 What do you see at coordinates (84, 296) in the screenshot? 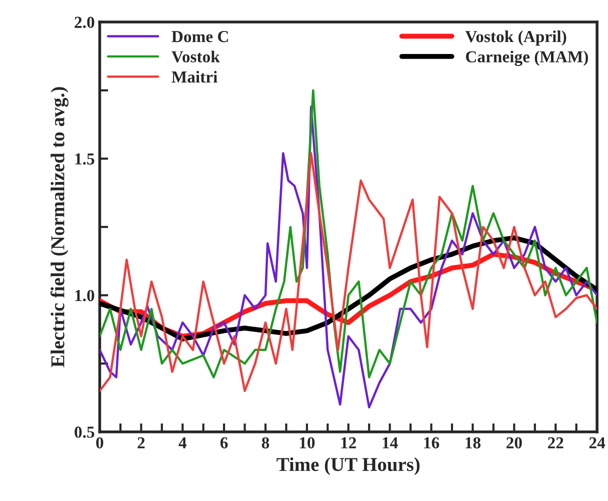
I see `y-tick-label: 1.0` at bounding box center [84, 296].